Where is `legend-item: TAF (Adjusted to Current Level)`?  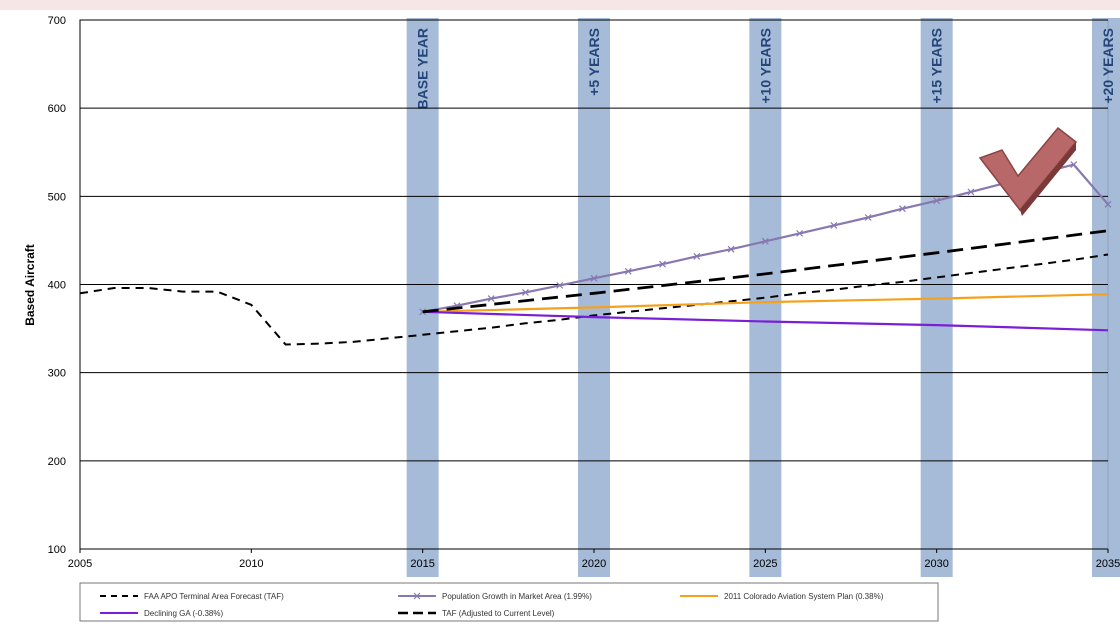
legend-item: TAF (Adjusted to Current Level) is located at coordinates (476, 613).